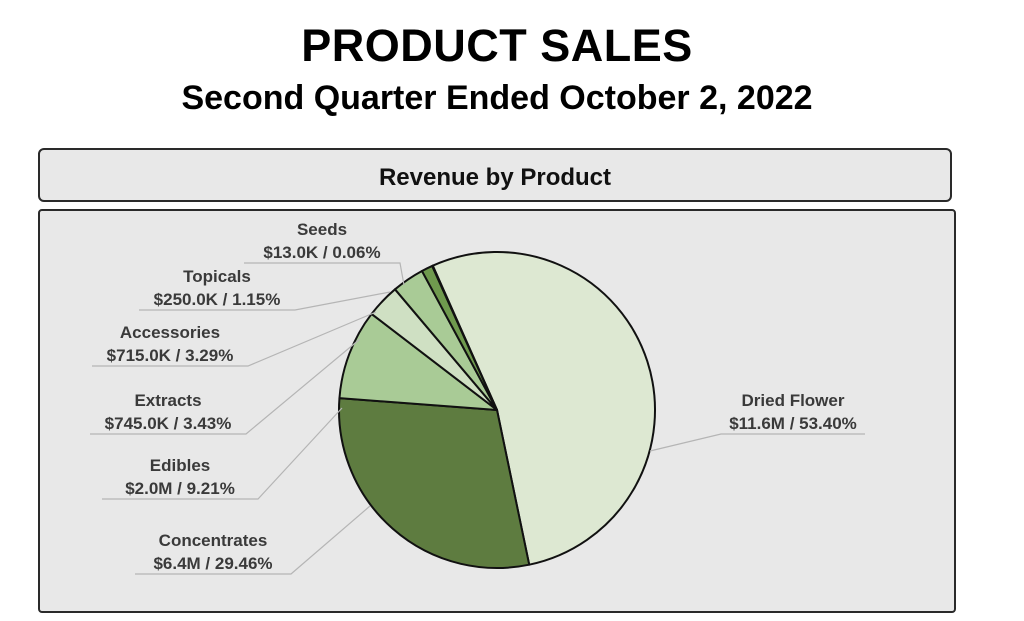 Image resolution: width=1024 pixels, height=621 pixels. I want to click on leader-line-accessories, so click(234, 339).